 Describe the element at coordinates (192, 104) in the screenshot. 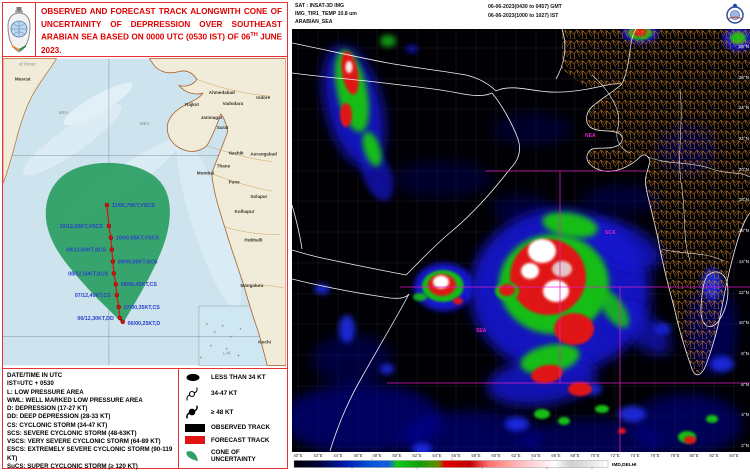

I see `city-label: Rajkot` at that location.